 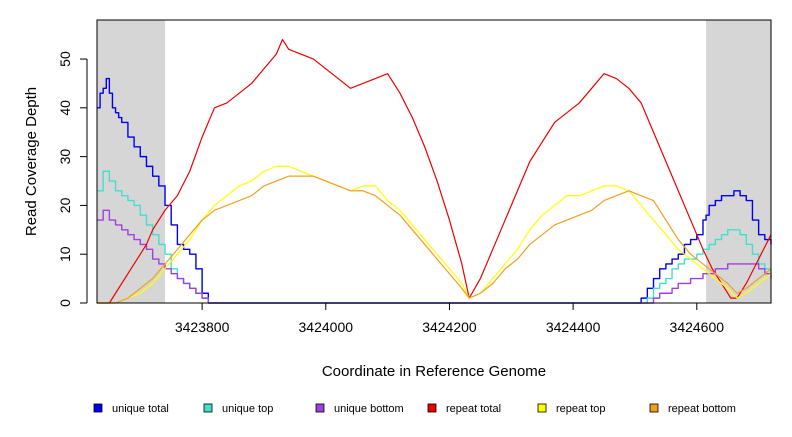 What do you see at coordinates (202, 327) in the screenshot?
I see `x-tick-label: 3423800` at bounding box center [202, 327].